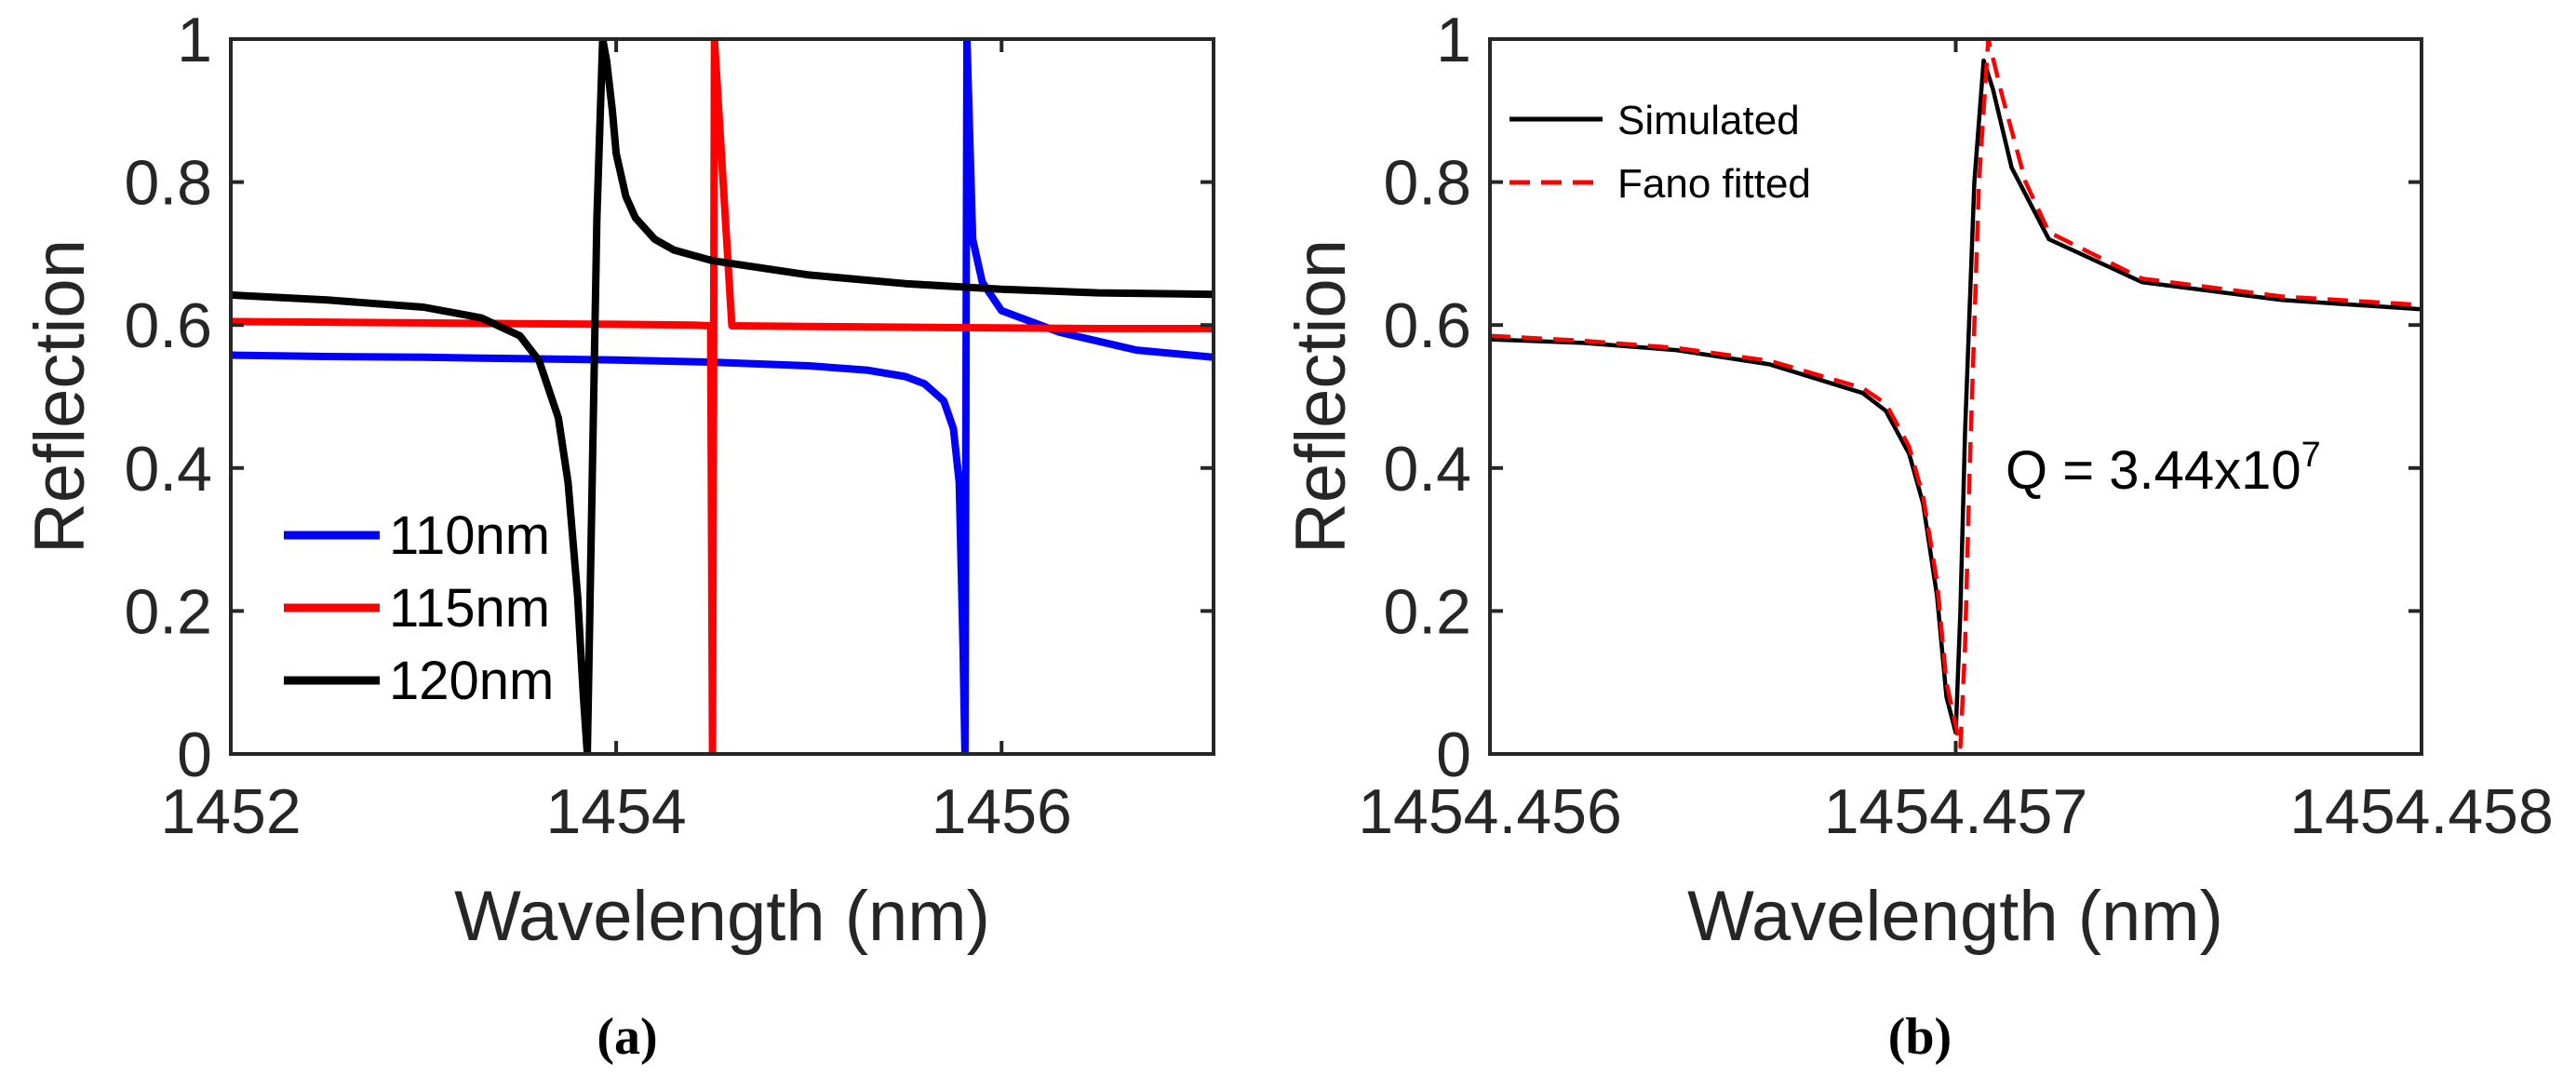 Image resolution: width=2576 pixels, height=1090 pixels. I want to click on q-annotation-exponent: 7, so click(2311, 455).